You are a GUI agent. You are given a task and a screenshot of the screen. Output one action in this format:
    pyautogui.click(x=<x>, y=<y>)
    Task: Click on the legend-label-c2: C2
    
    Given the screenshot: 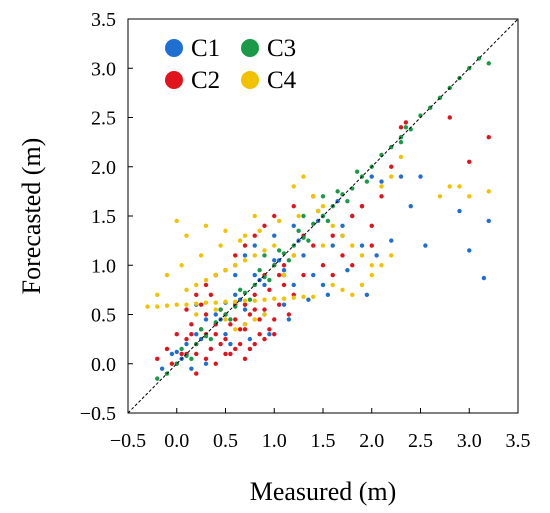 What is the action you would take?
    pyautogui.click(x=205, y=80)
    